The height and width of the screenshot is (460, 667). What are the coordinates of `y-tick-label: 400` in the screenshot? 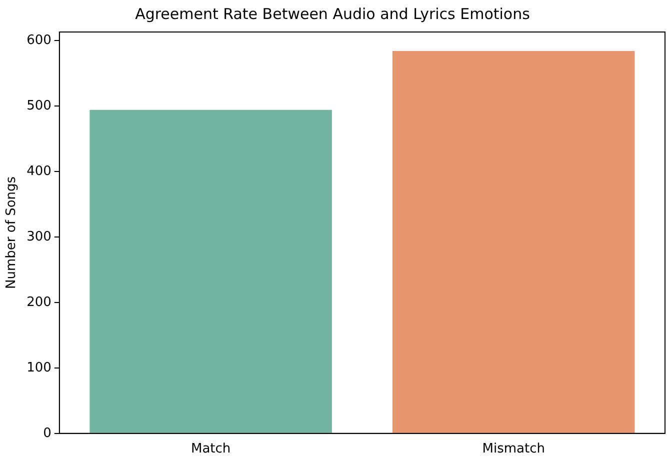 It's located at (39, 171).